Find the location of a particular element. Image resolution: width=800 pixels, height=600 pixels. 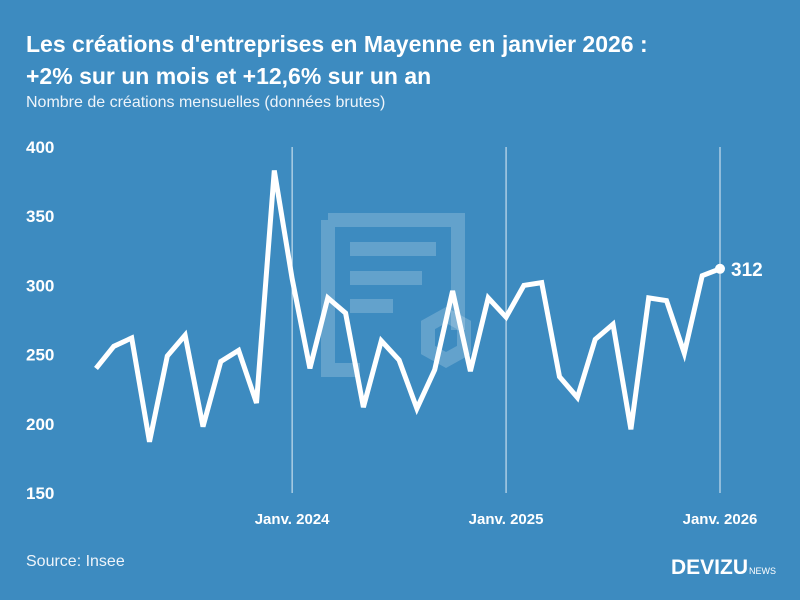

logo-sub: NEWS is located at coordinates (762, 571).